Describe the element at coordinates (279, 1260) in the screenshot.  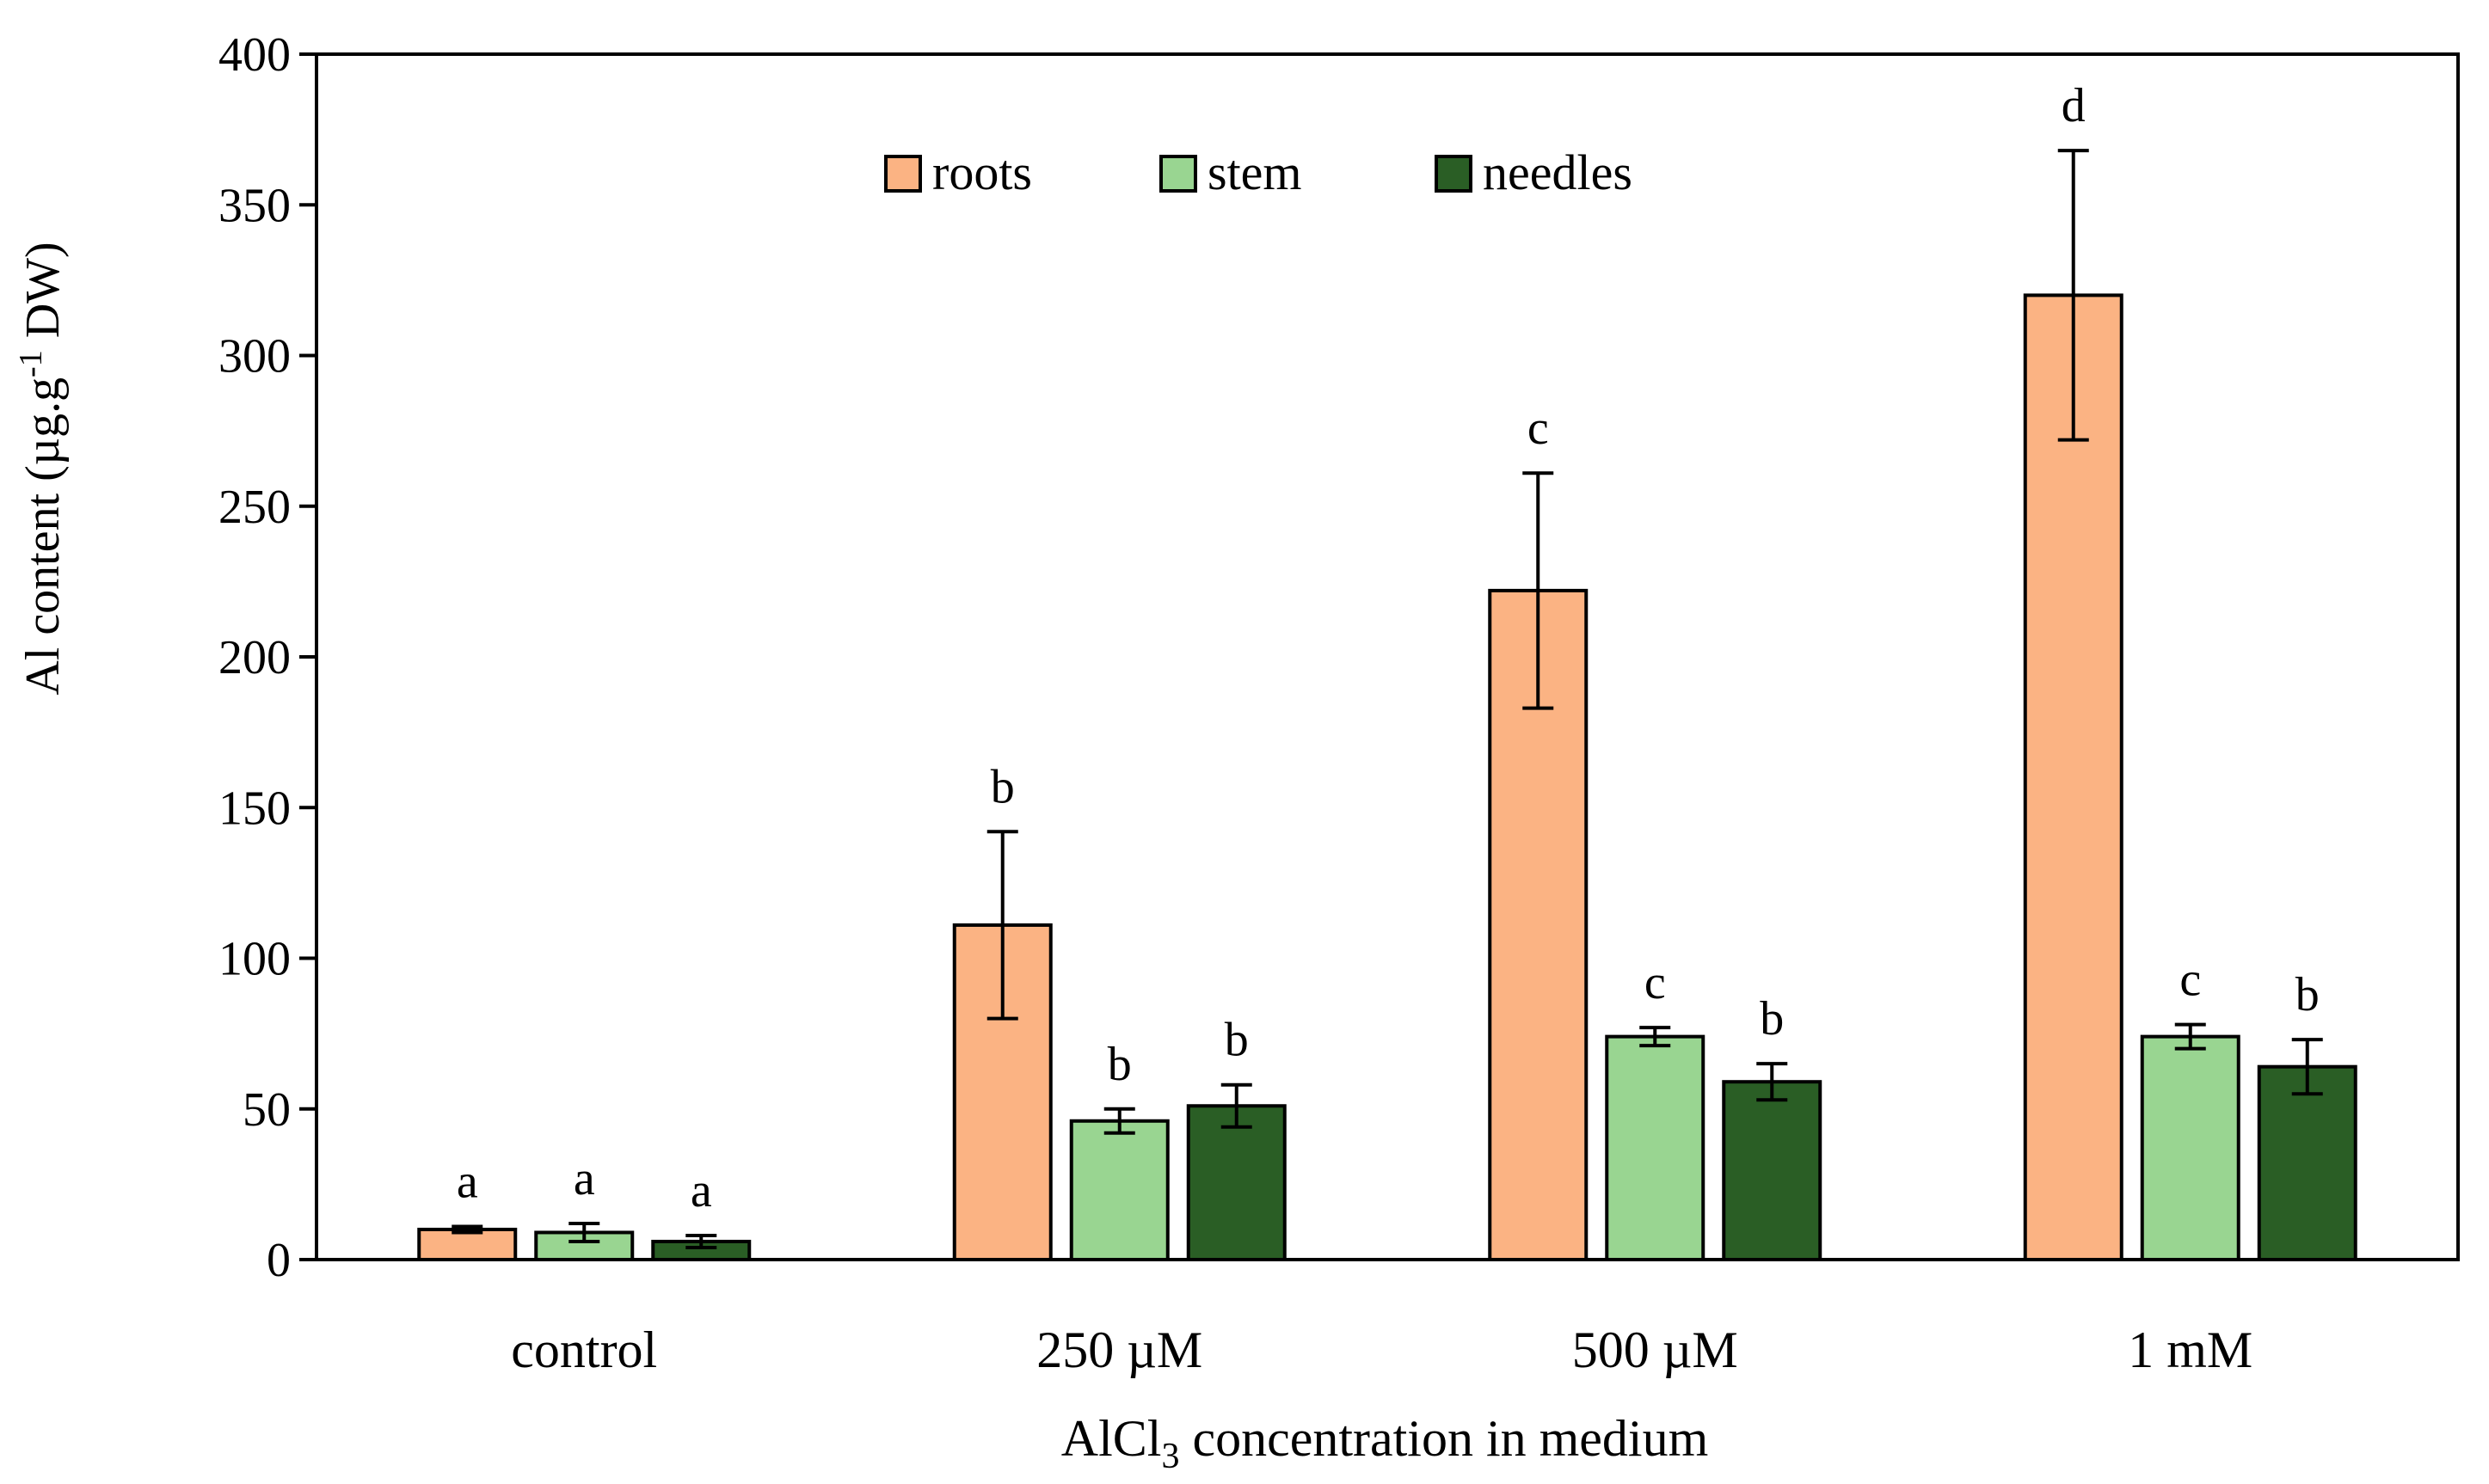
I see `y-tick-label: 0` at that location.